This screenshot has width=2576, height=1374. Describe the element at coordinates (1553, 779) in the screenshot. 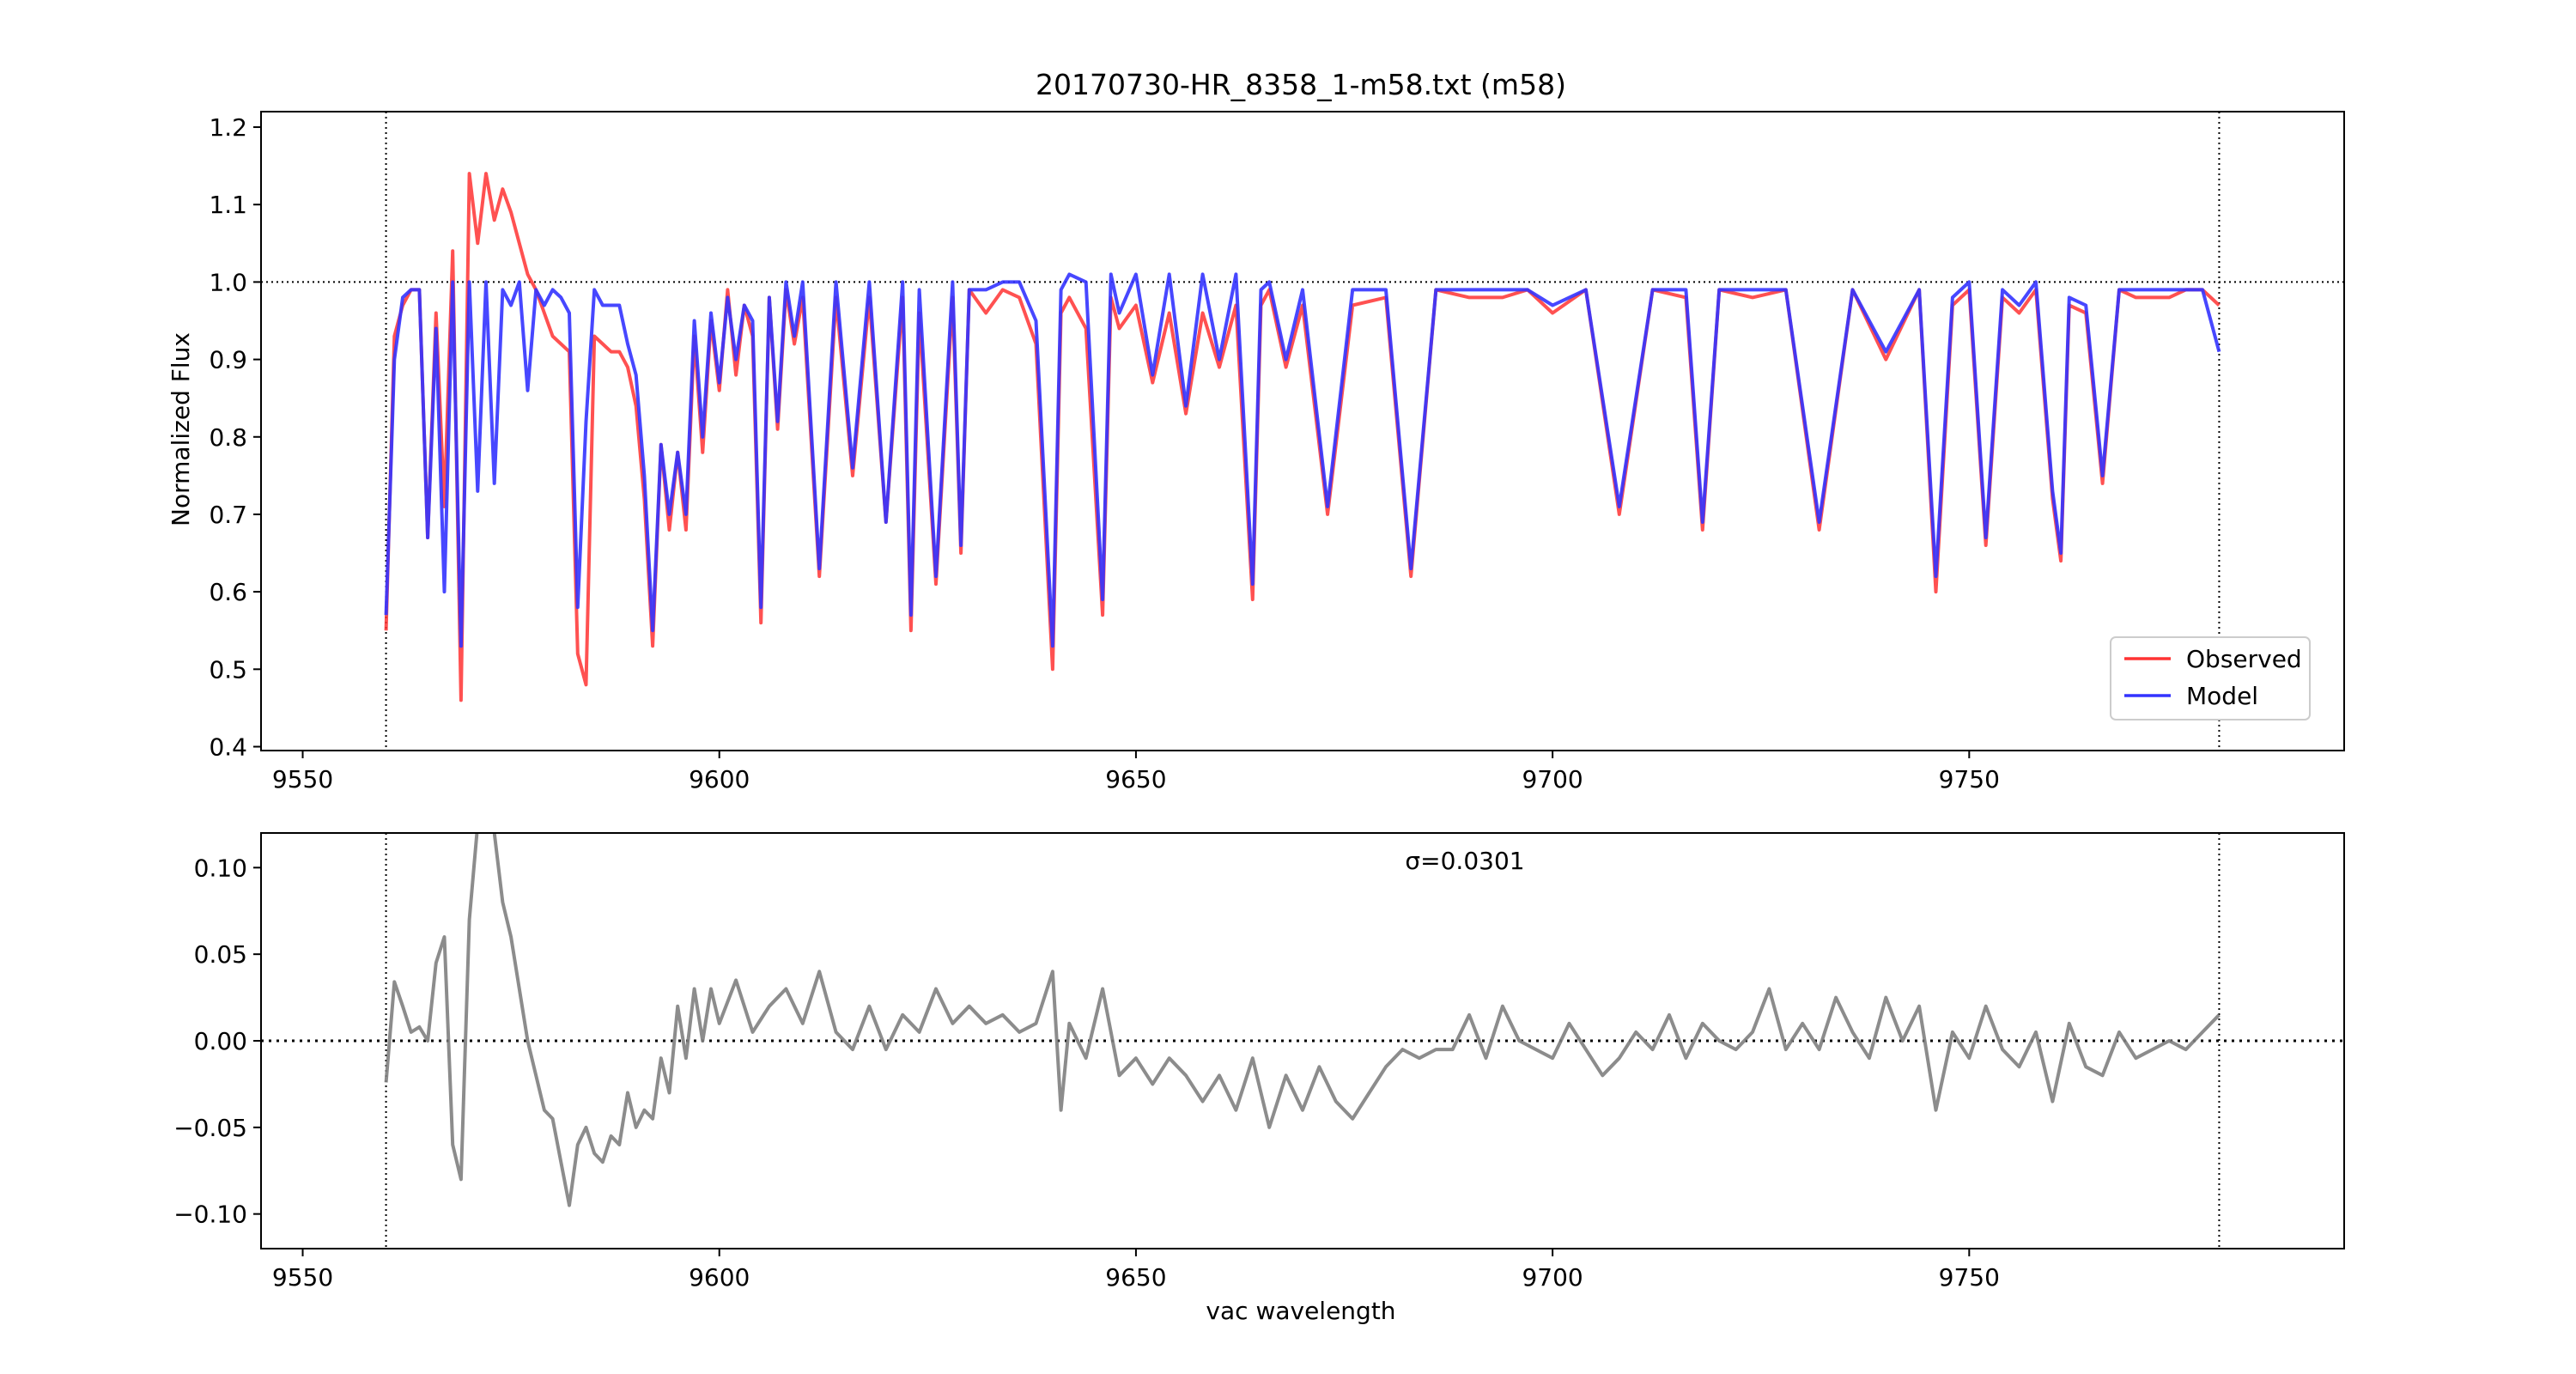

I see `flux-x-tick-label: 9700` at that location.